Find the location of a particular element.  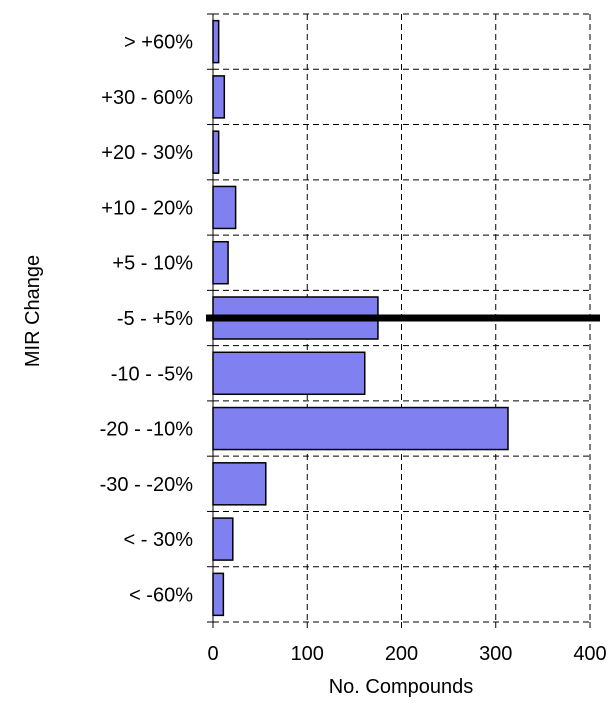

category-label: -5 - +5% is located at coordinates (155, 319).